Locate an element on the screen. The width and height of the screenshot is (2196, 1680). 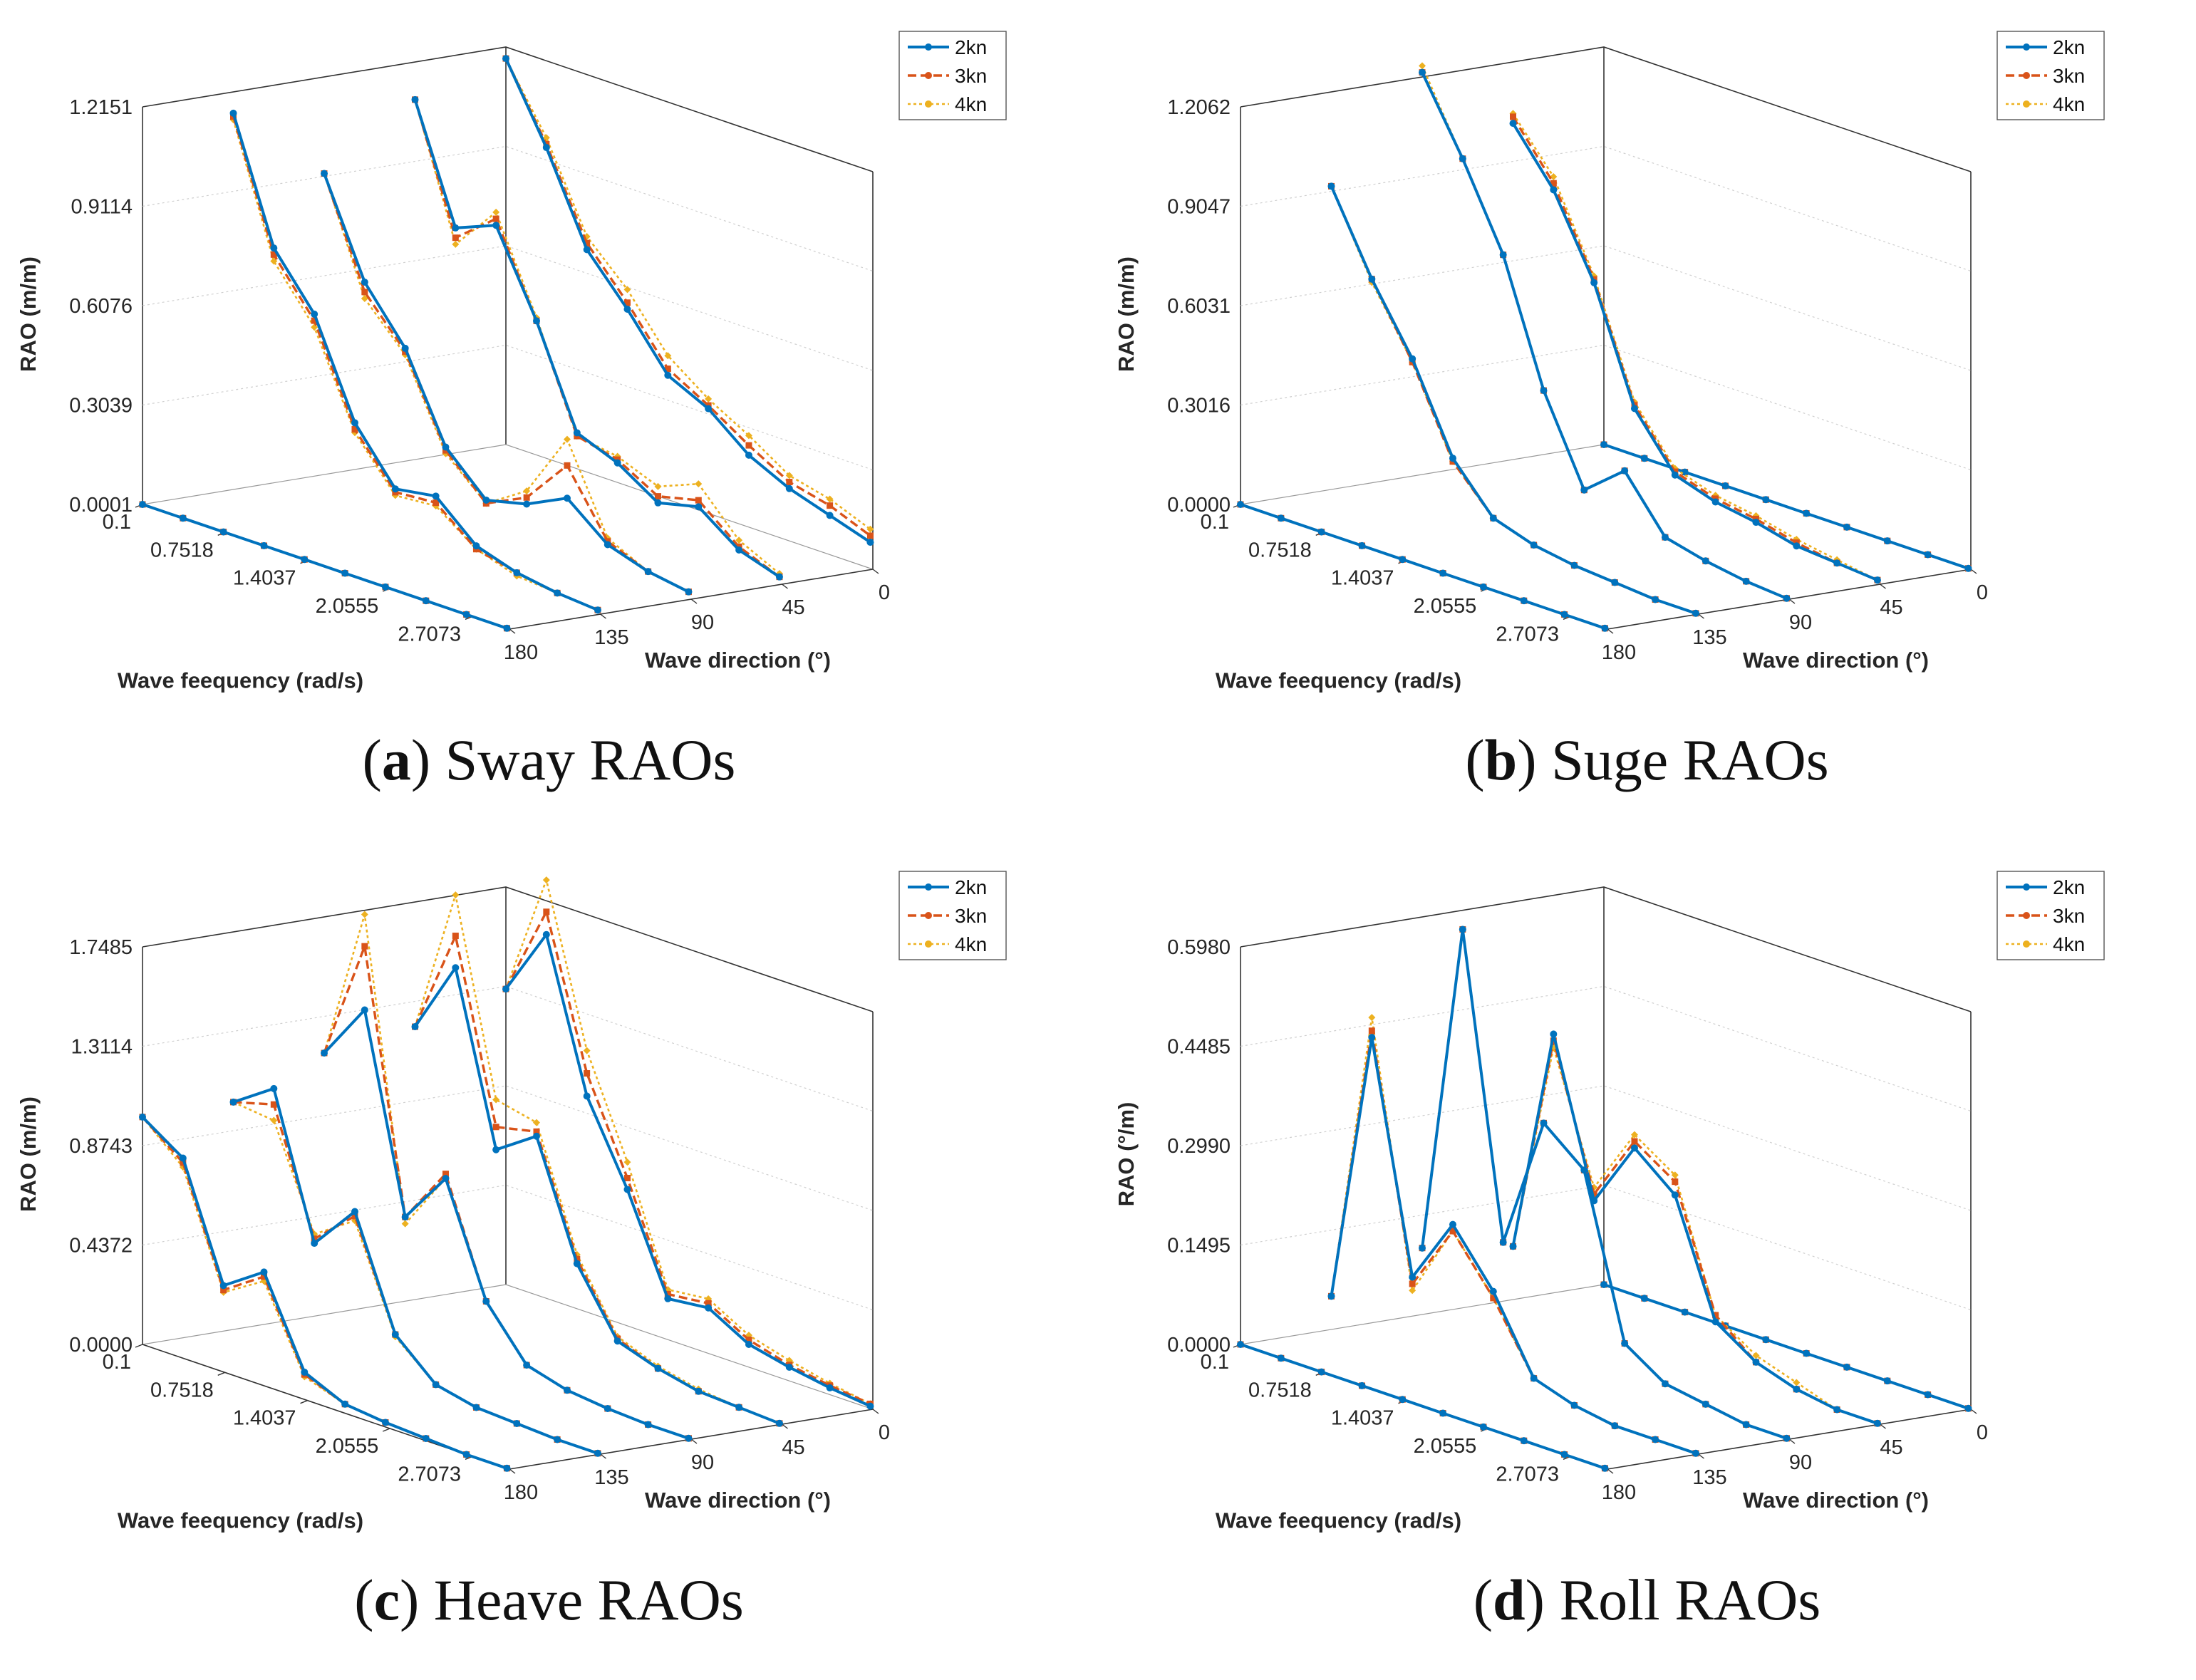
legend-label: 2kn is located at coordinates (971, 887).